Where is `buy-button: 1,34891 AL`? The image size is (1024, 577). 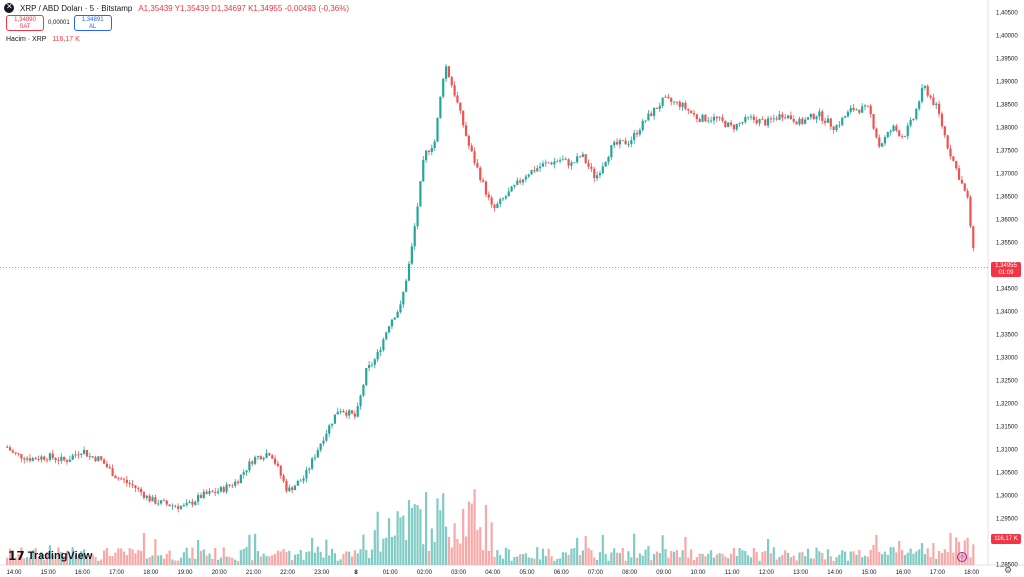
buy-button: 1,34891 AL is located at coordinates (92, 23).